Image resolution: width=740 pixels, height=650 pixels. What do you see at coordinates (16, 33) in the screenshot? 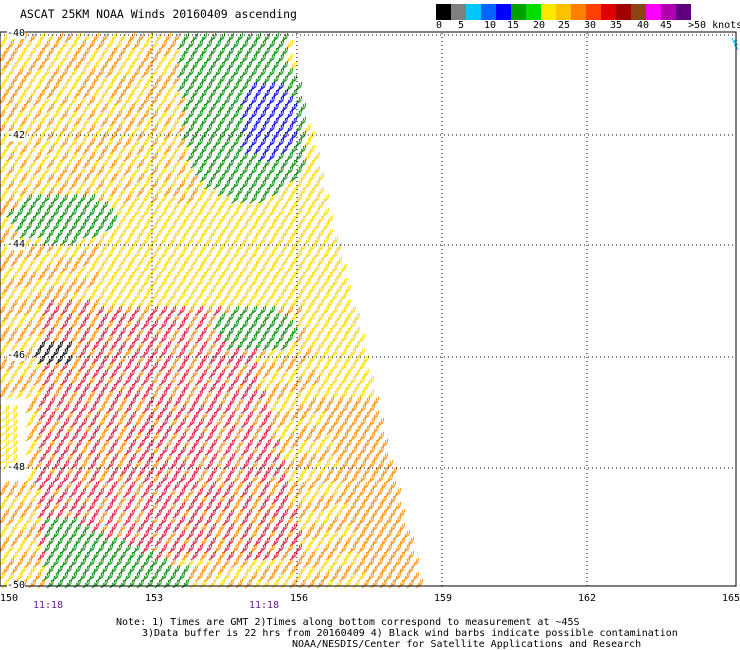
I see `latitude-label: -40` at bounding box center [16, 33].